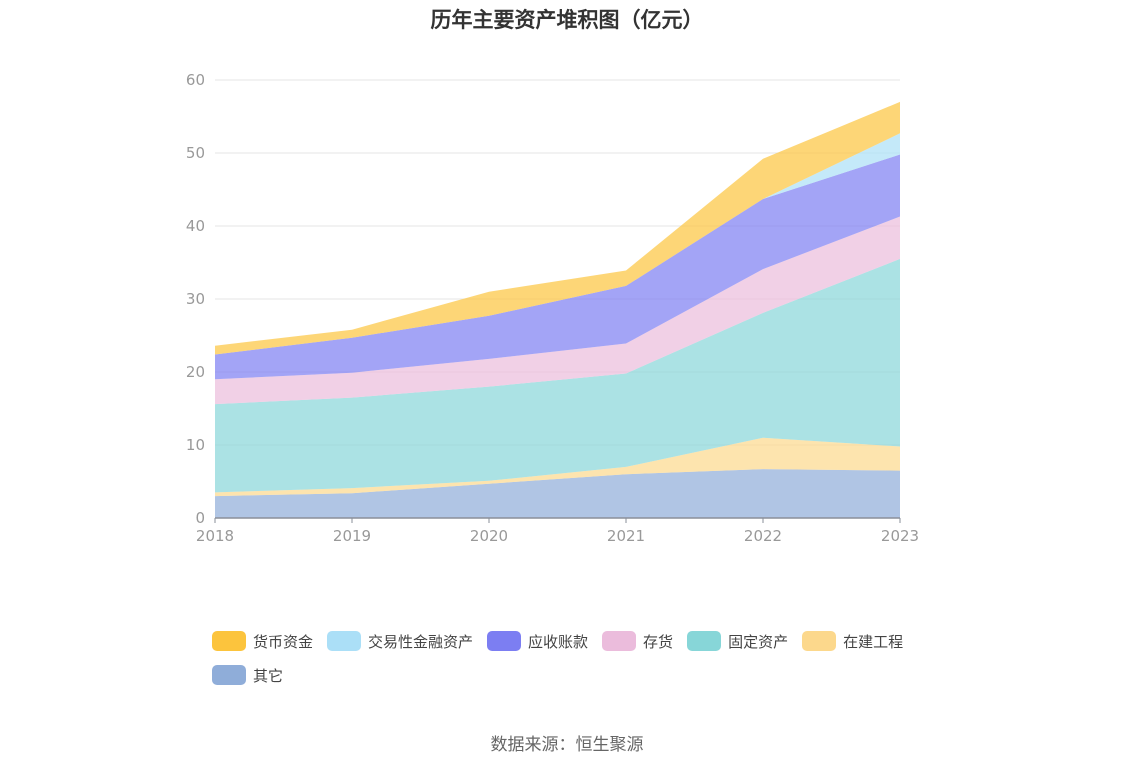 The image size is (1134, 766). I want to click on legend-item: 应收账款, so click(537, 641).